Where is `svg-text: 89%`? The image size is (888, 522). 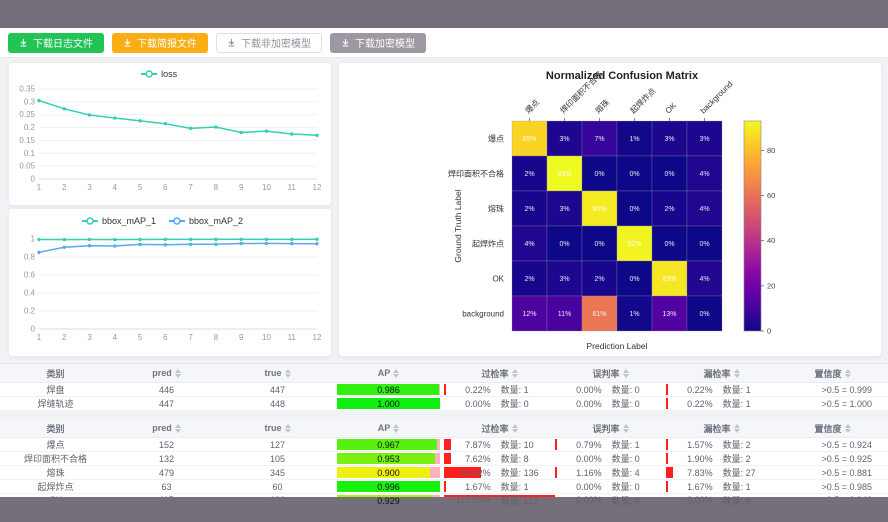 svg-text: 89% is located at coordinates (669, 279).